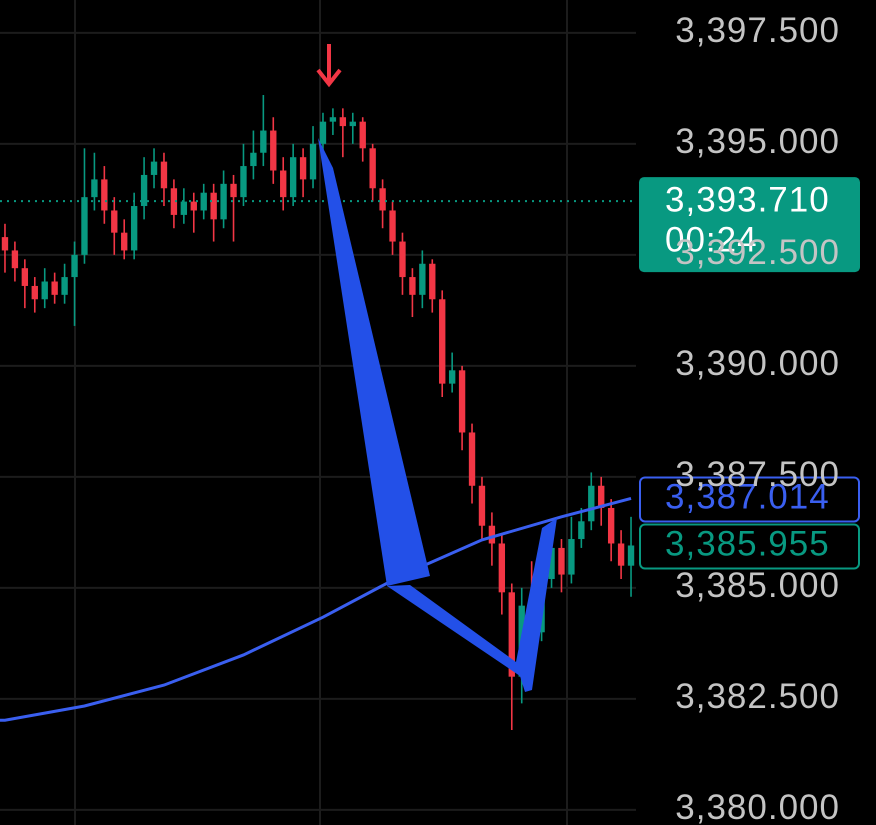 The width and height of the screenshot is (876, 825). I want to click on price-tag-label: 3,393.710, so click(747, 199).